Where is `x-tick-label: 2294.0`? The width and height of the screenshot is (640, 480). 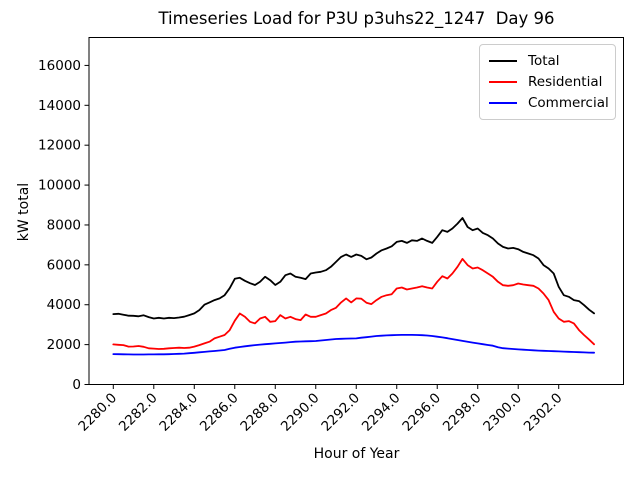
x-tick-label: 2294.0 is located at coordinates (381, 412).